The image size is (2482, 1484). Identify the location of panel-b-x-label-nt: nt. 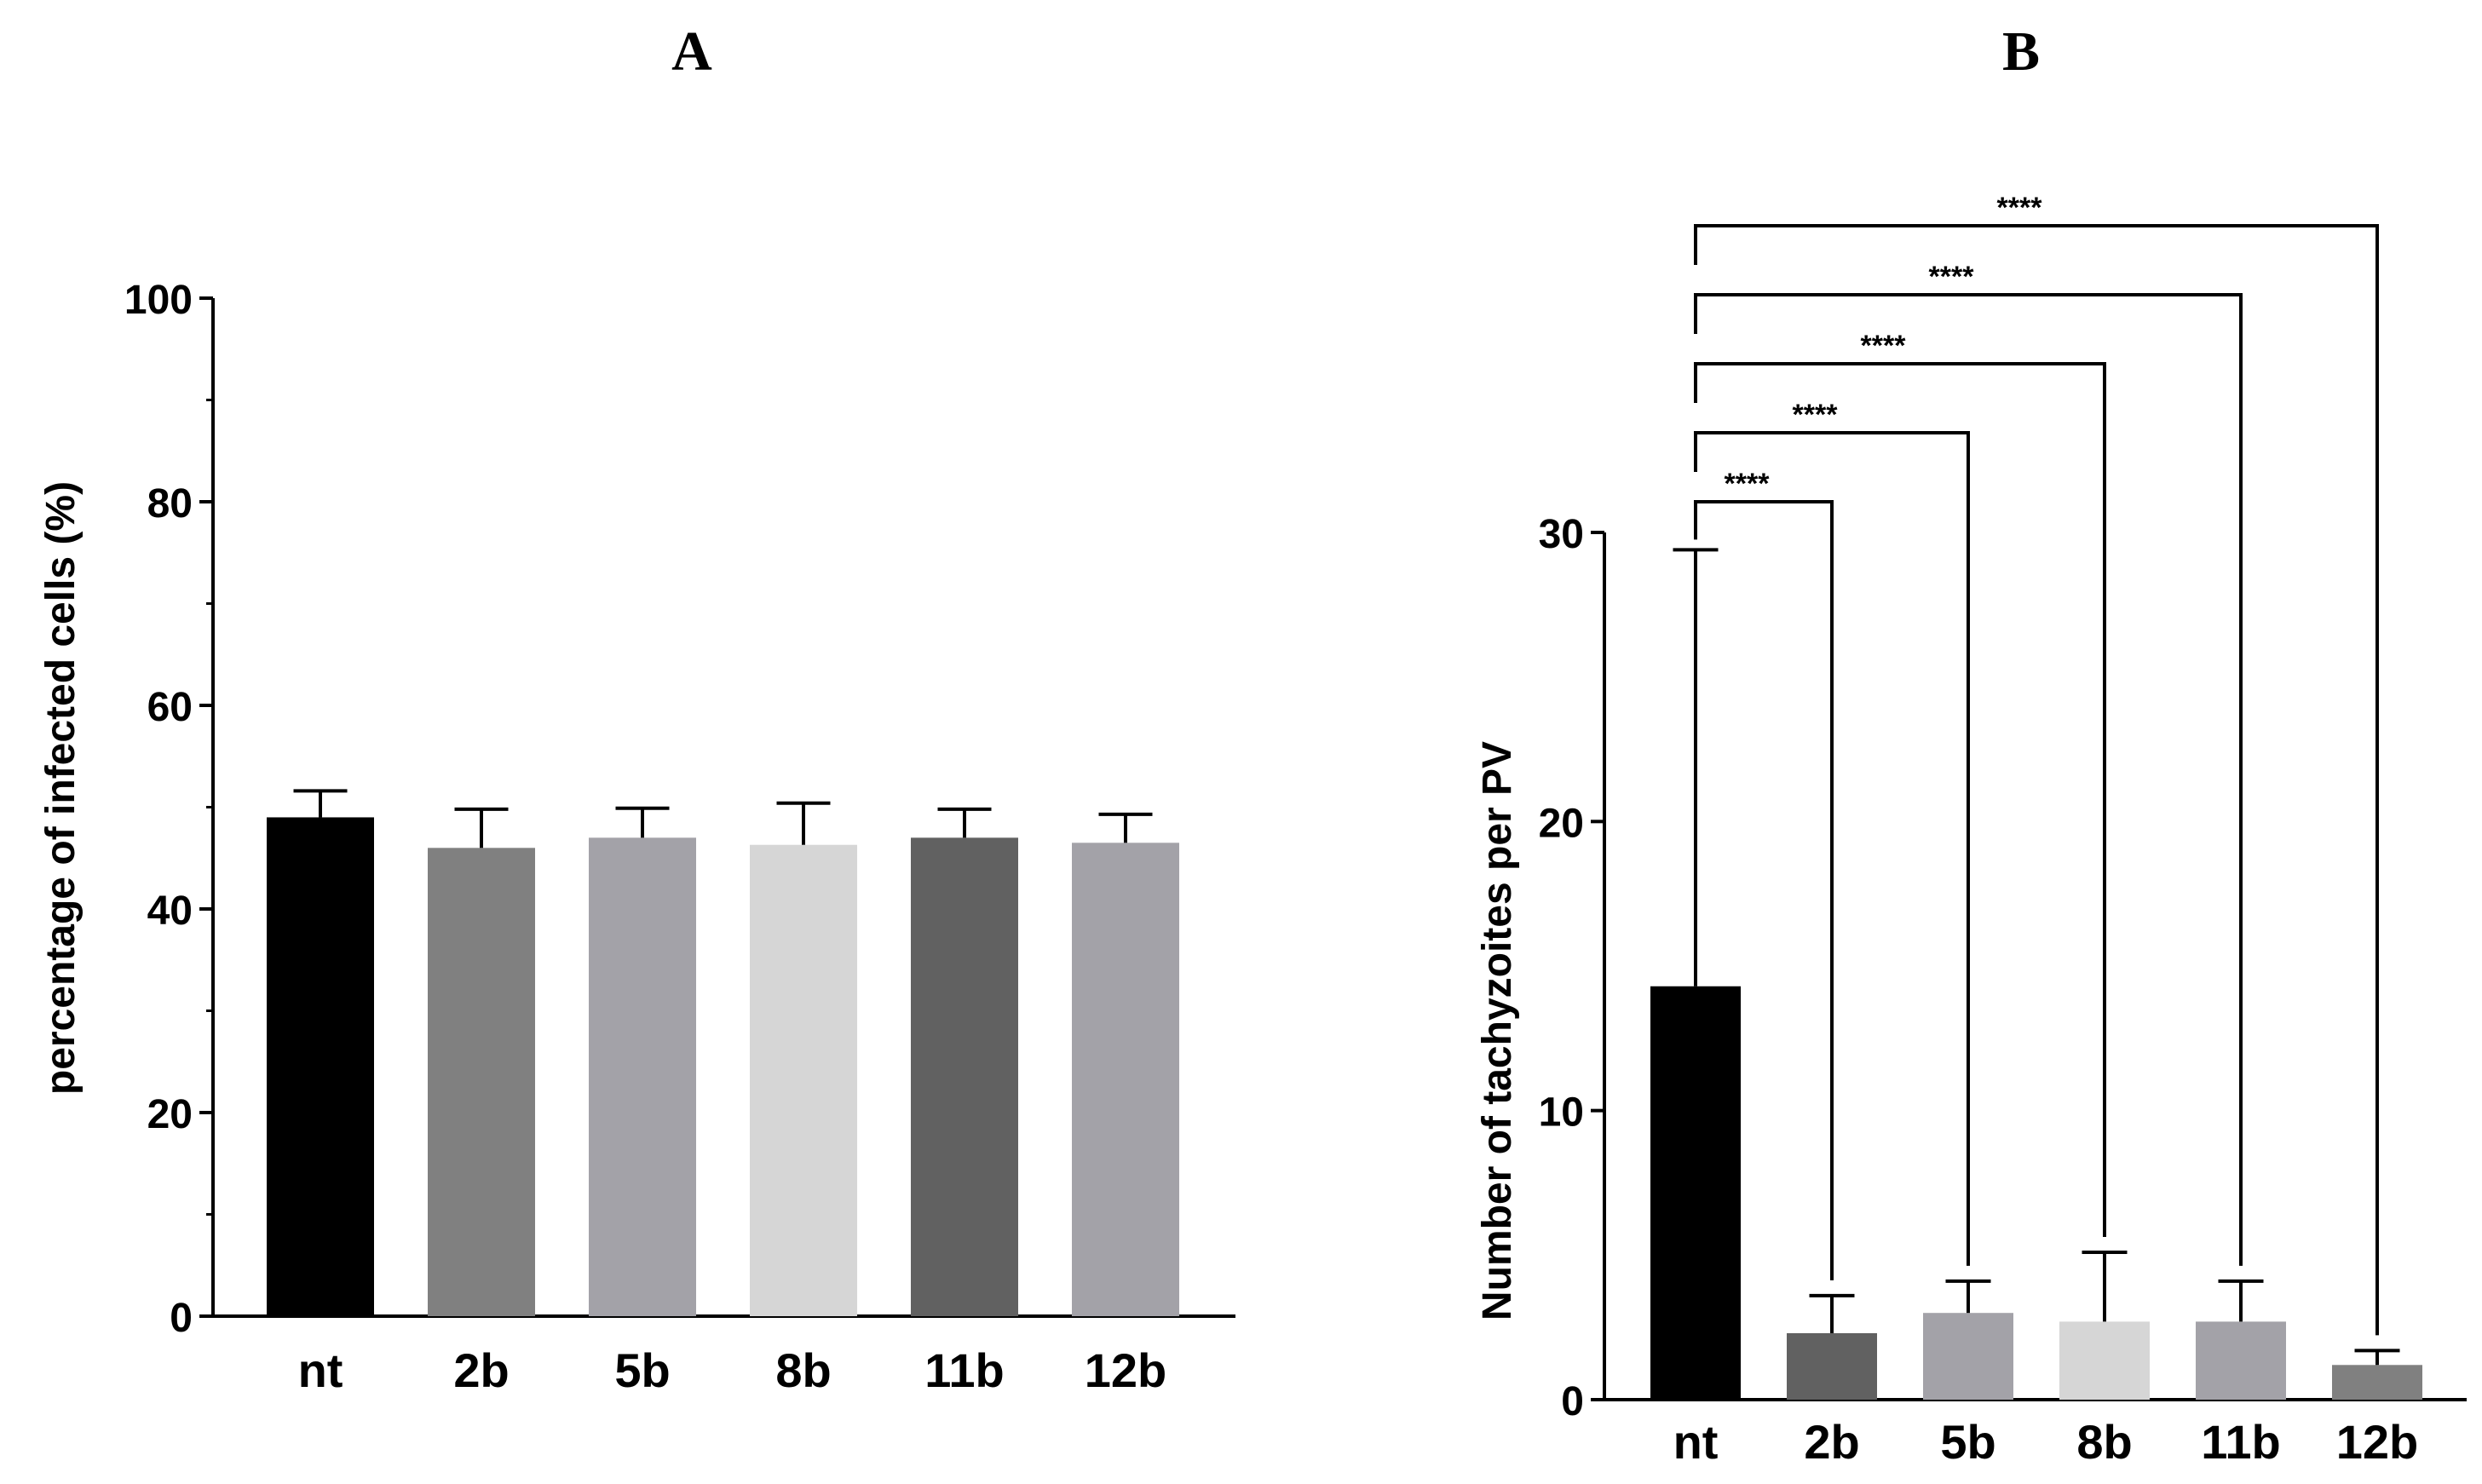
(1696, 1442).